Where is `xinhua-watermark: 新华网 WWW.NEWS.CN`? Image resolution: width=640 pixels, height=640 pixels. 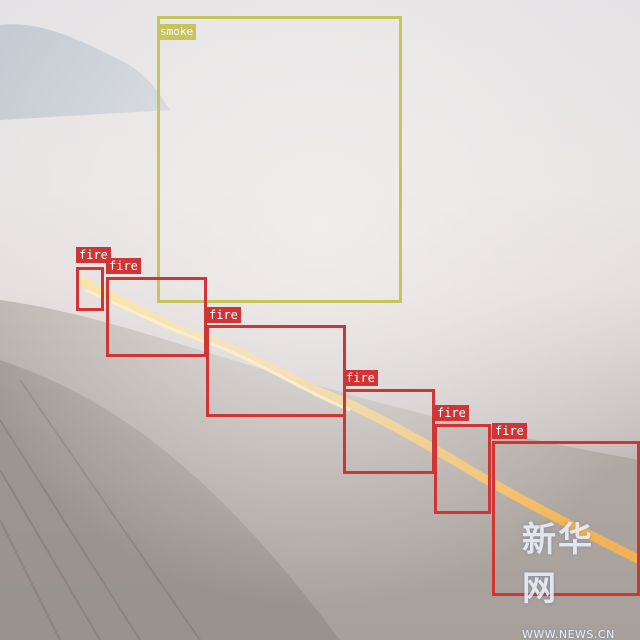 xinhua-watermark: 新华网 WWW.NEWS.CN is located at coordinates (574, 576).